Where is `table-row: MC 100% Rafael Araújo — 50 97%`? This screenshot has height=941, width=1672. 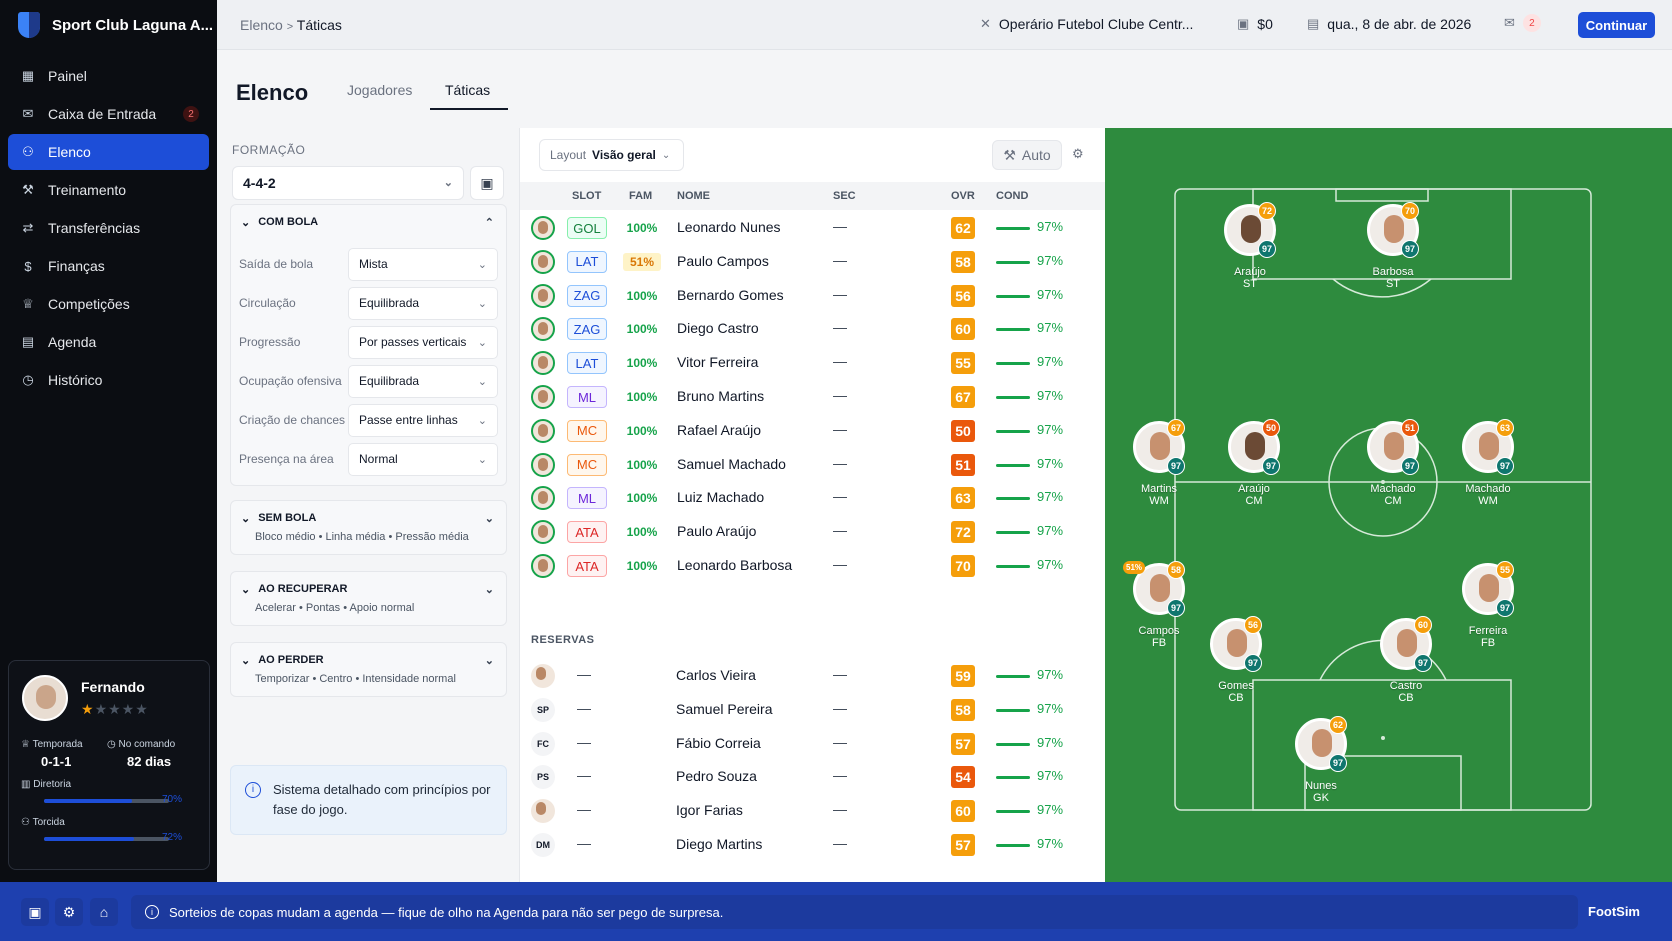 table-row: MC 100% Rafael Araújo — 50 97% is located at coordinates (812, 431).